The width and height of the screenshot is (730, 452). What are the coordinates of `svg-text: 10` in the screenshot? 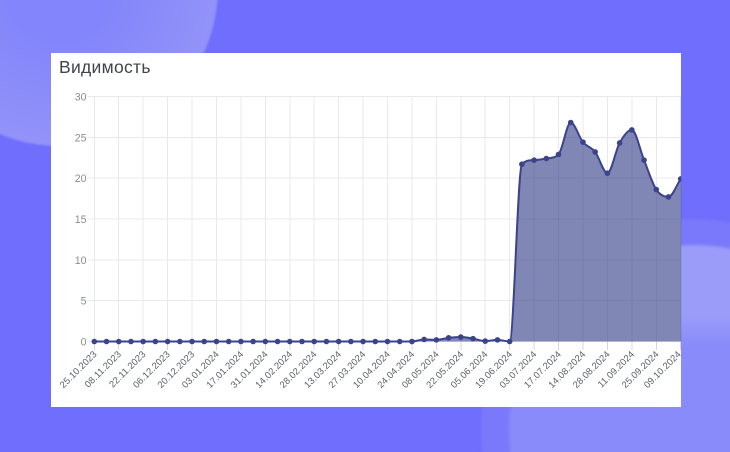 It's located at (81, 261).